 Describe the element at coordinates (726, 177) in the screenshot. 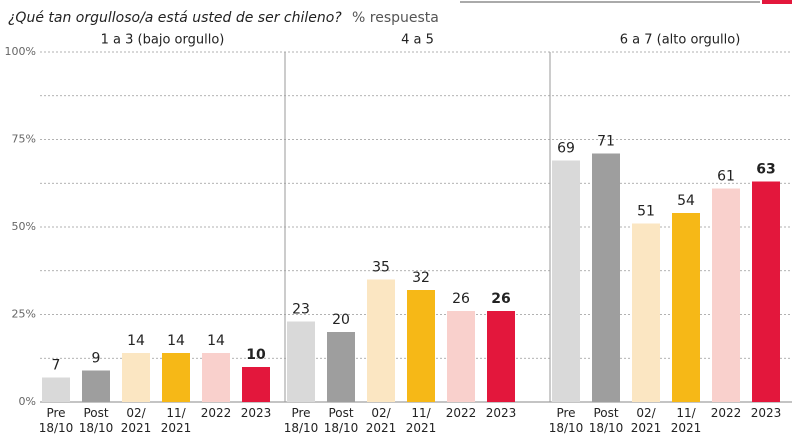

I see `value-label: 61` at that location.